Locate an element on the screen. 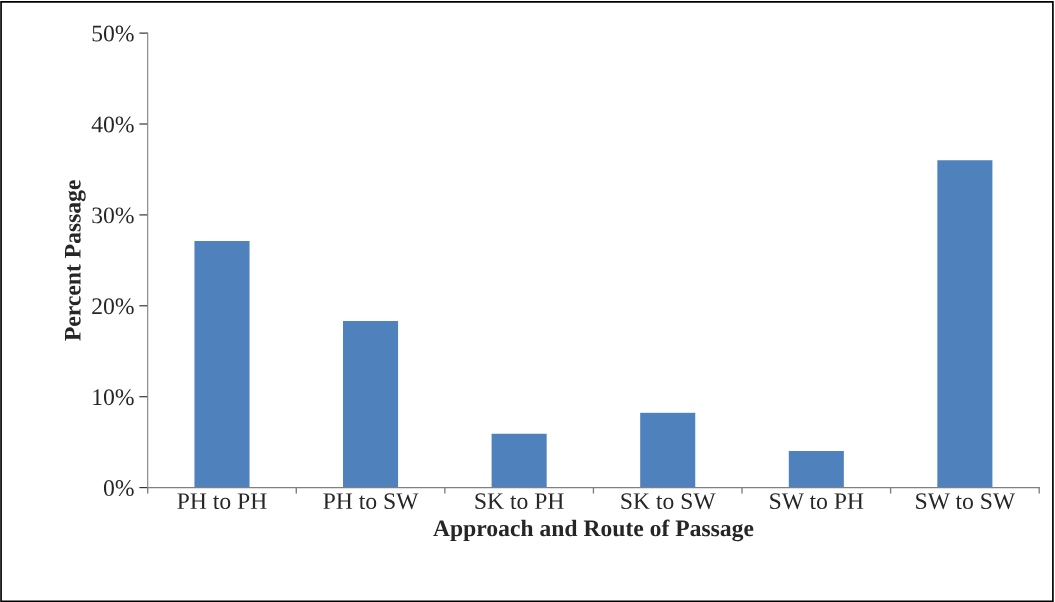  x-tick-label: PH to PH is located at coordinates (222, 501).